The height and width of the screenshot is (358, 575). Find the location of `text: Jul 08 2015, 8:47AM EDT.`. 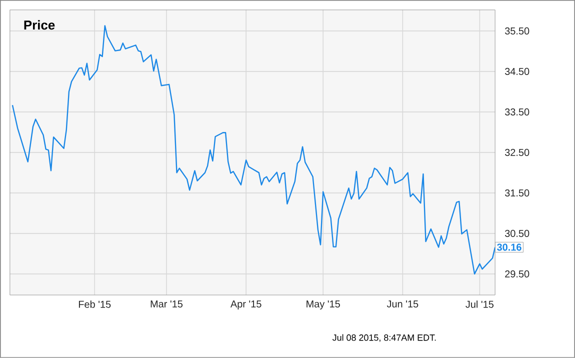

text: Jul 08 2015, 8:47AM EDT. is located at coordinates (384, 338).